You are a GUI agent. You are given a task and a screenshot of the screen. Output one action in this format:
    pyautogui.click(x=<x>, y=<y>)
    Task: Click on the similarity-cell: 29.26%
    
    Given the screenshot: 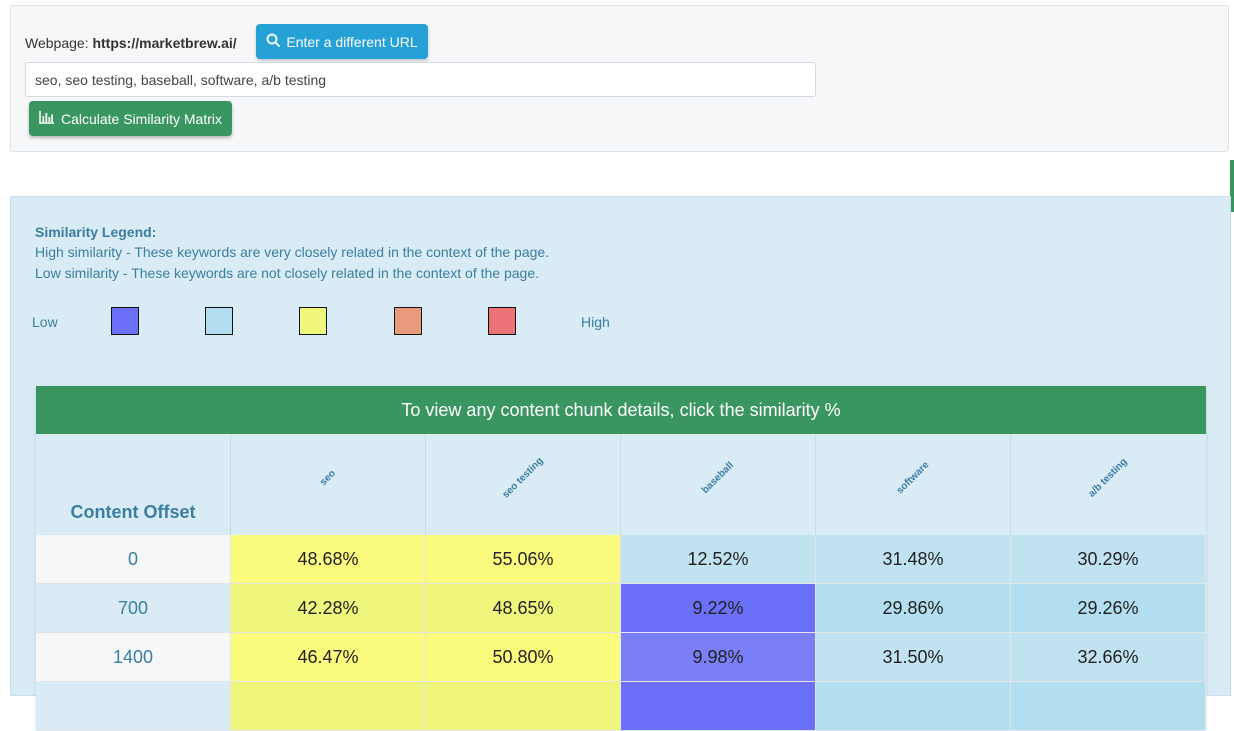 What is the action you would take?
    pyautogui.click(x=1108, y=608)
    